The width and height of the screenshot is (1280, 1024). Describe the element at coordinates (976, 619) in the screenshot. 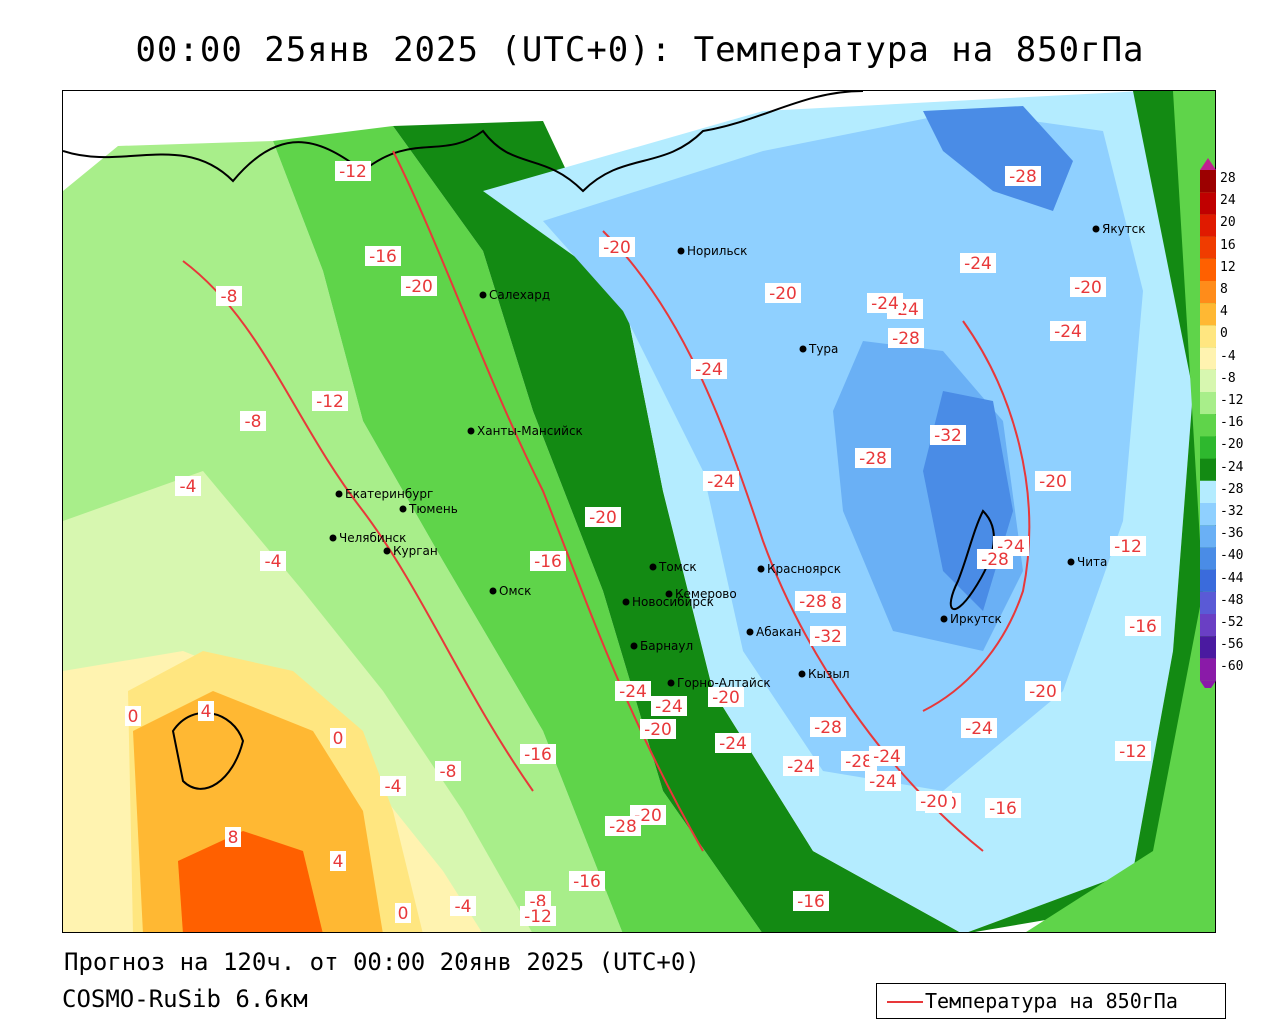

I see `city-label: Иркутск` at that location.